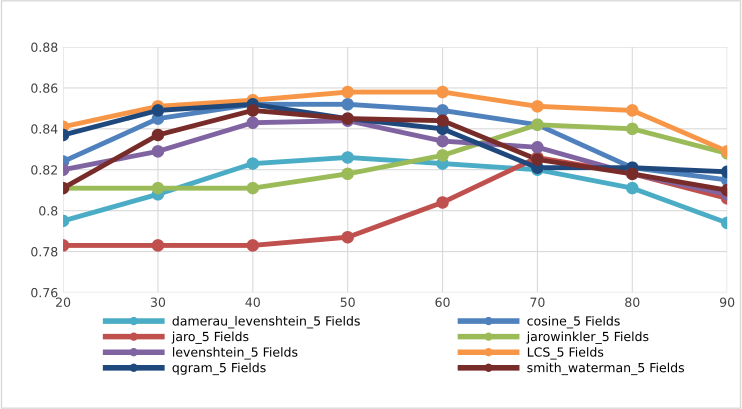 Image resolution: width=742 pixels, height=409 pixels. What do you see at coordinates (158, 302) in the screenshot?
I see `x-tick-label: 30` at bounding box center [158, 302].